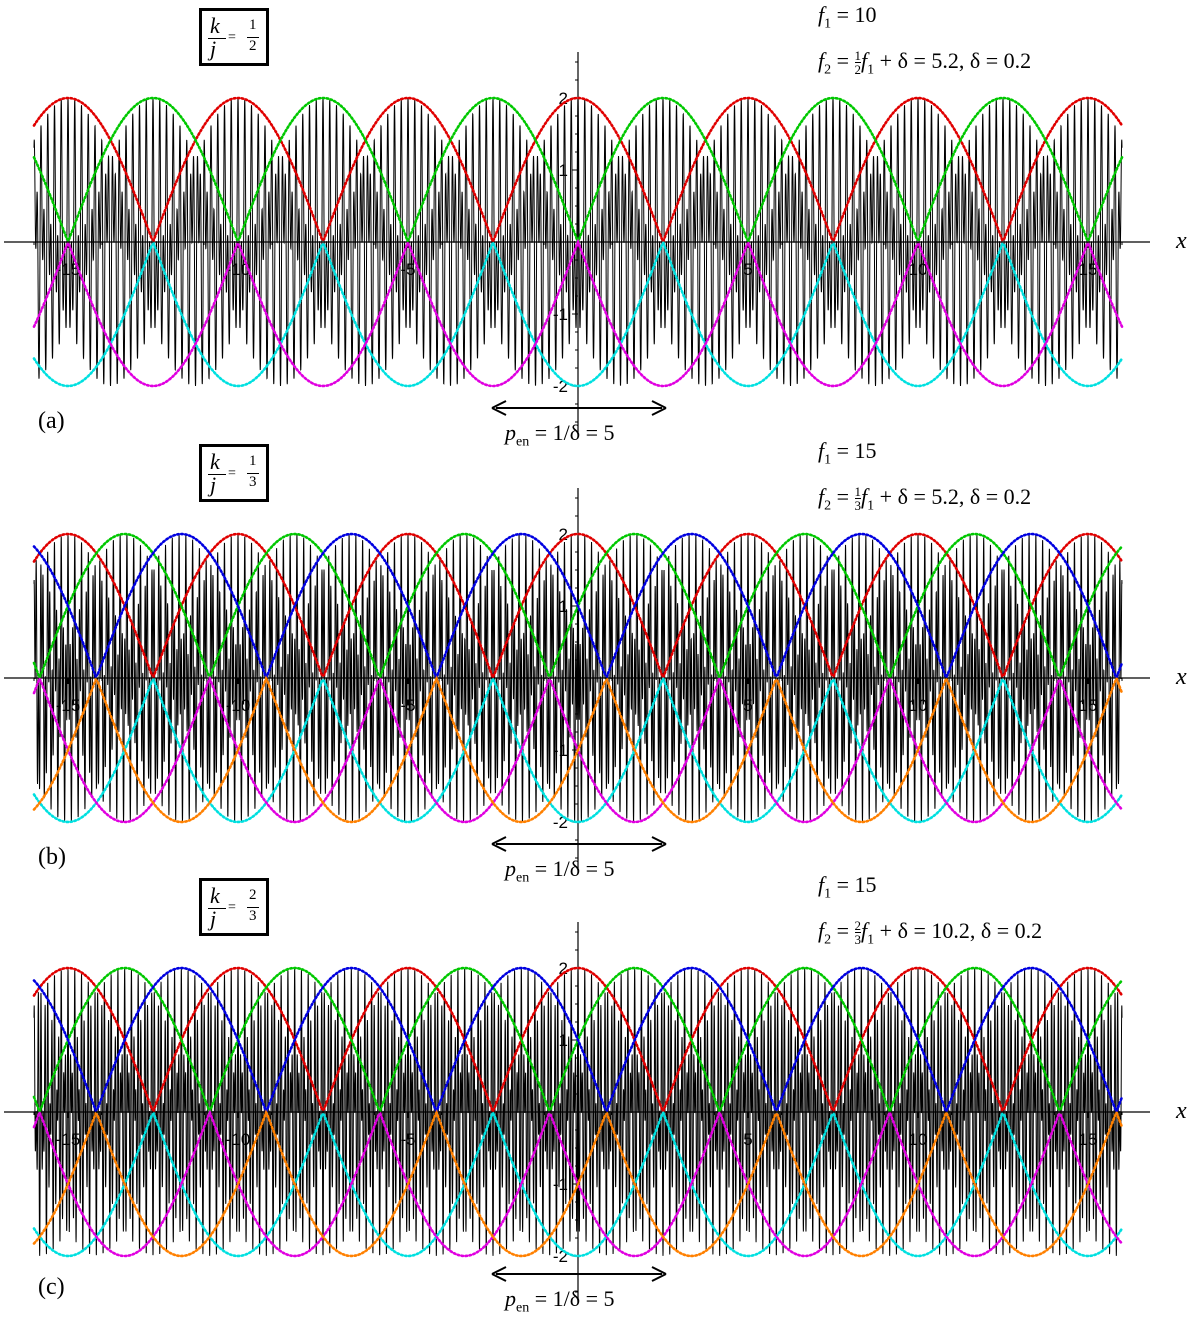 The height and width of the screenshot is (1324, 1204). Describe the element at coordinates (961, 930) in the screenshot. I see `f2-rest: + δ = 10.2, δ = 0.2` at that location.